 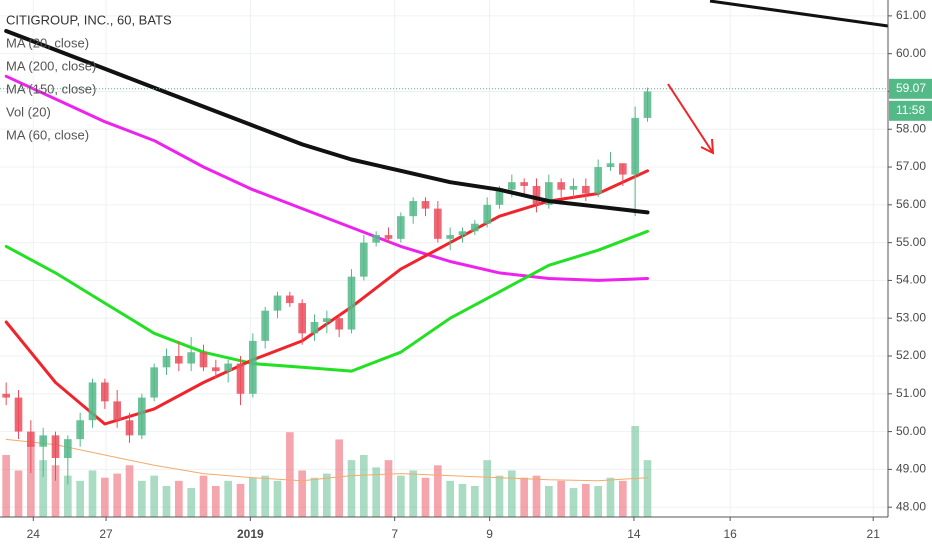 I want to click on y-tick-label: 49.00, so click(x=911, y=469).